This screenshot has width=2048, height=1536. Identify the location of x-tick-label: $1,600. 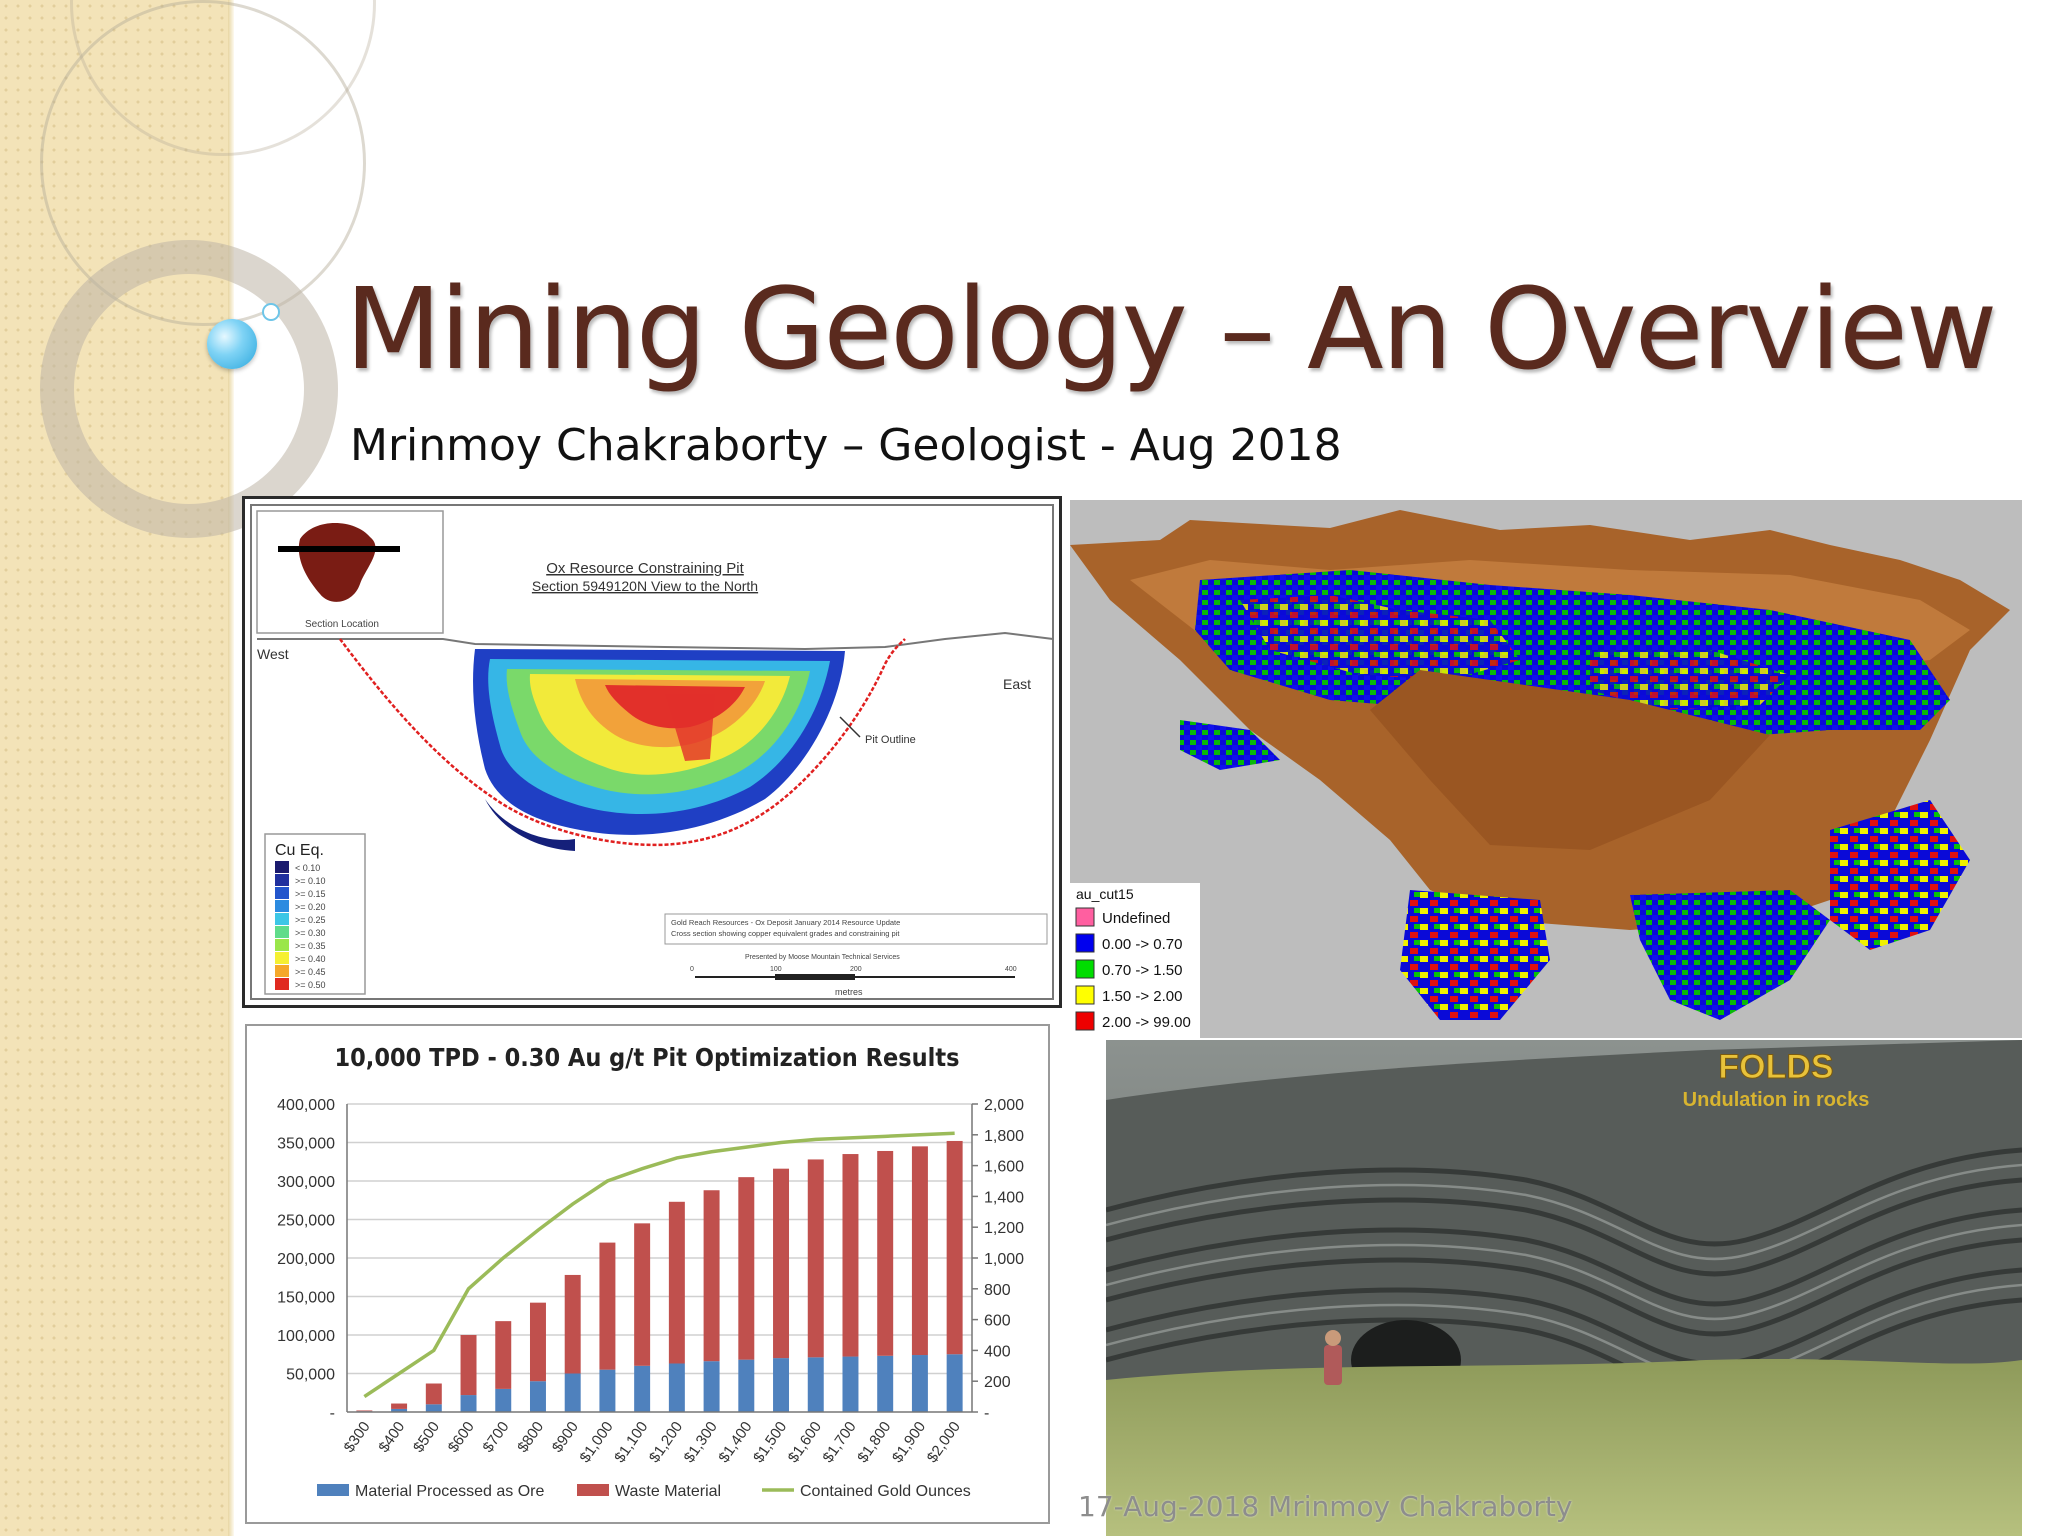
(805, 1442).